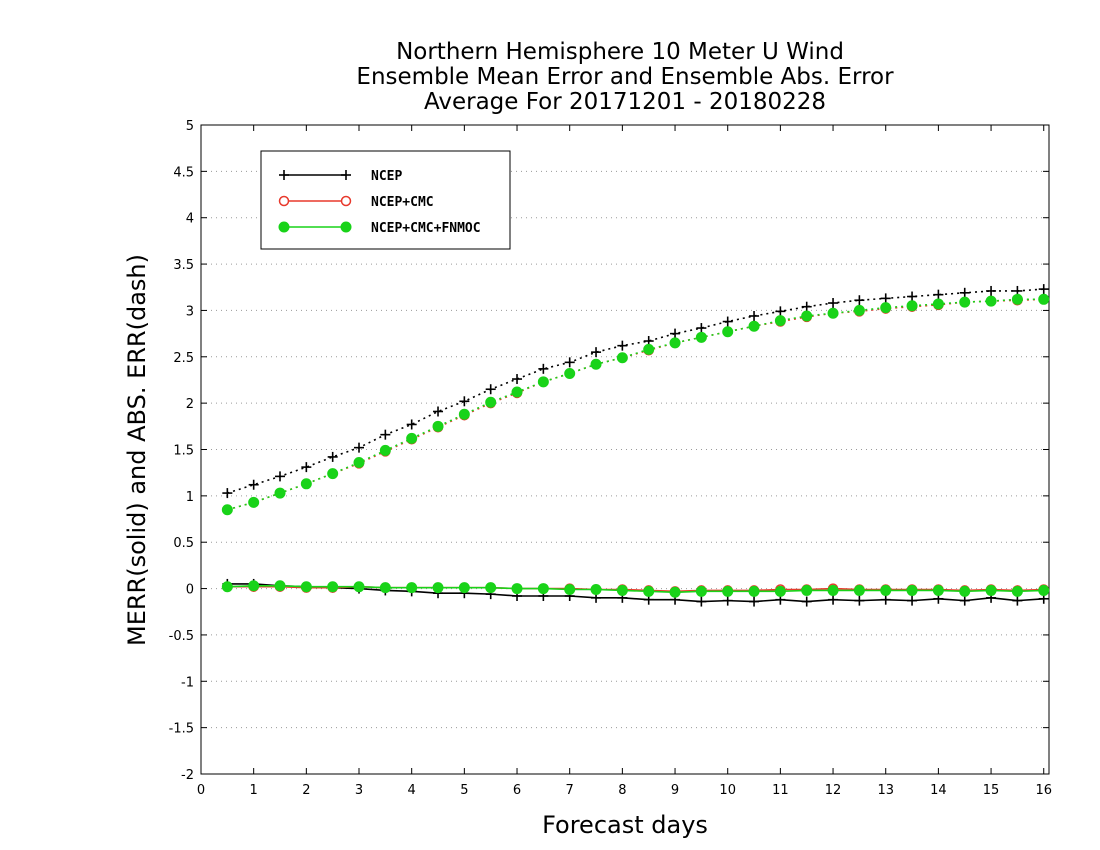 The width and height of the screenshot is (1100, 850). Describe the element at coordinates (254, 790) in the screenshot. I see `x-tick-label: 1` at that location.